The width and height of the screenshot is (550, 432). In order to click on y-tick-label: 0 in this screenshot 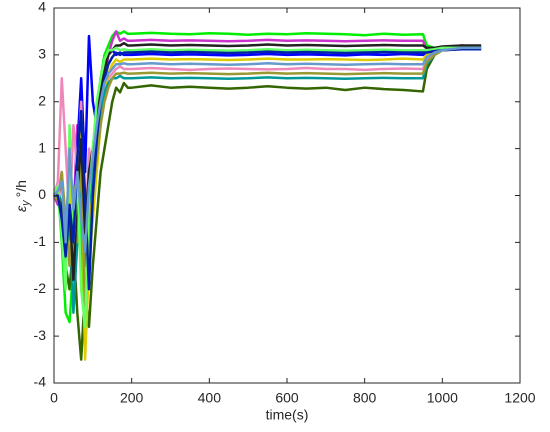, I will do `click(42, 194)`.